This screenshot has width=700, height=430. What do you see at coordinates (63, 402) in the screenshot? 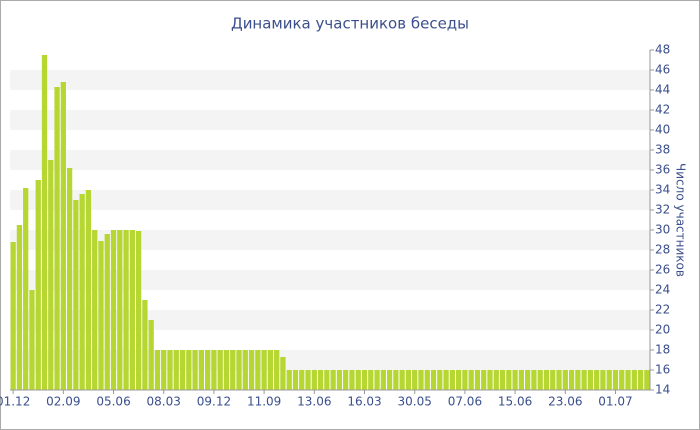
I see `x-tick-label: 02.09` at bounding box center [63, 402].